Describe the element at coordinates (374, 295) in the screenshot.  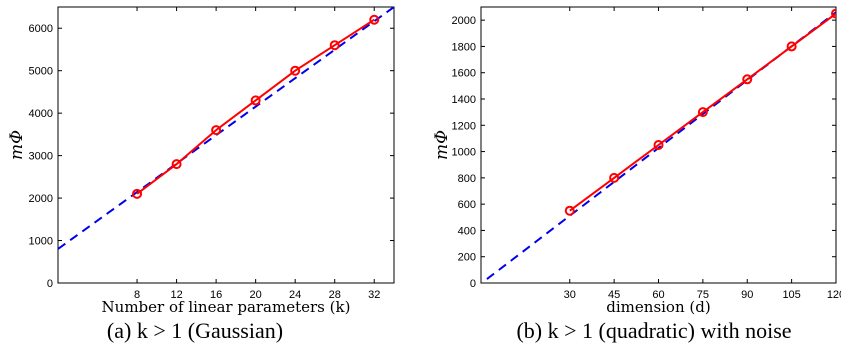
I see `x-tick-label: 32` at that location.